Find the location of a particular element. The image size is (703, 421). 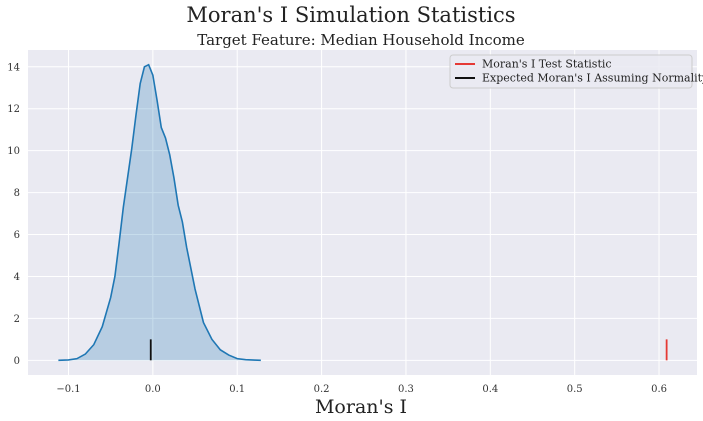

chart-subtitle: Target Feature: Median Household Income is located at coordinates (361, 40).